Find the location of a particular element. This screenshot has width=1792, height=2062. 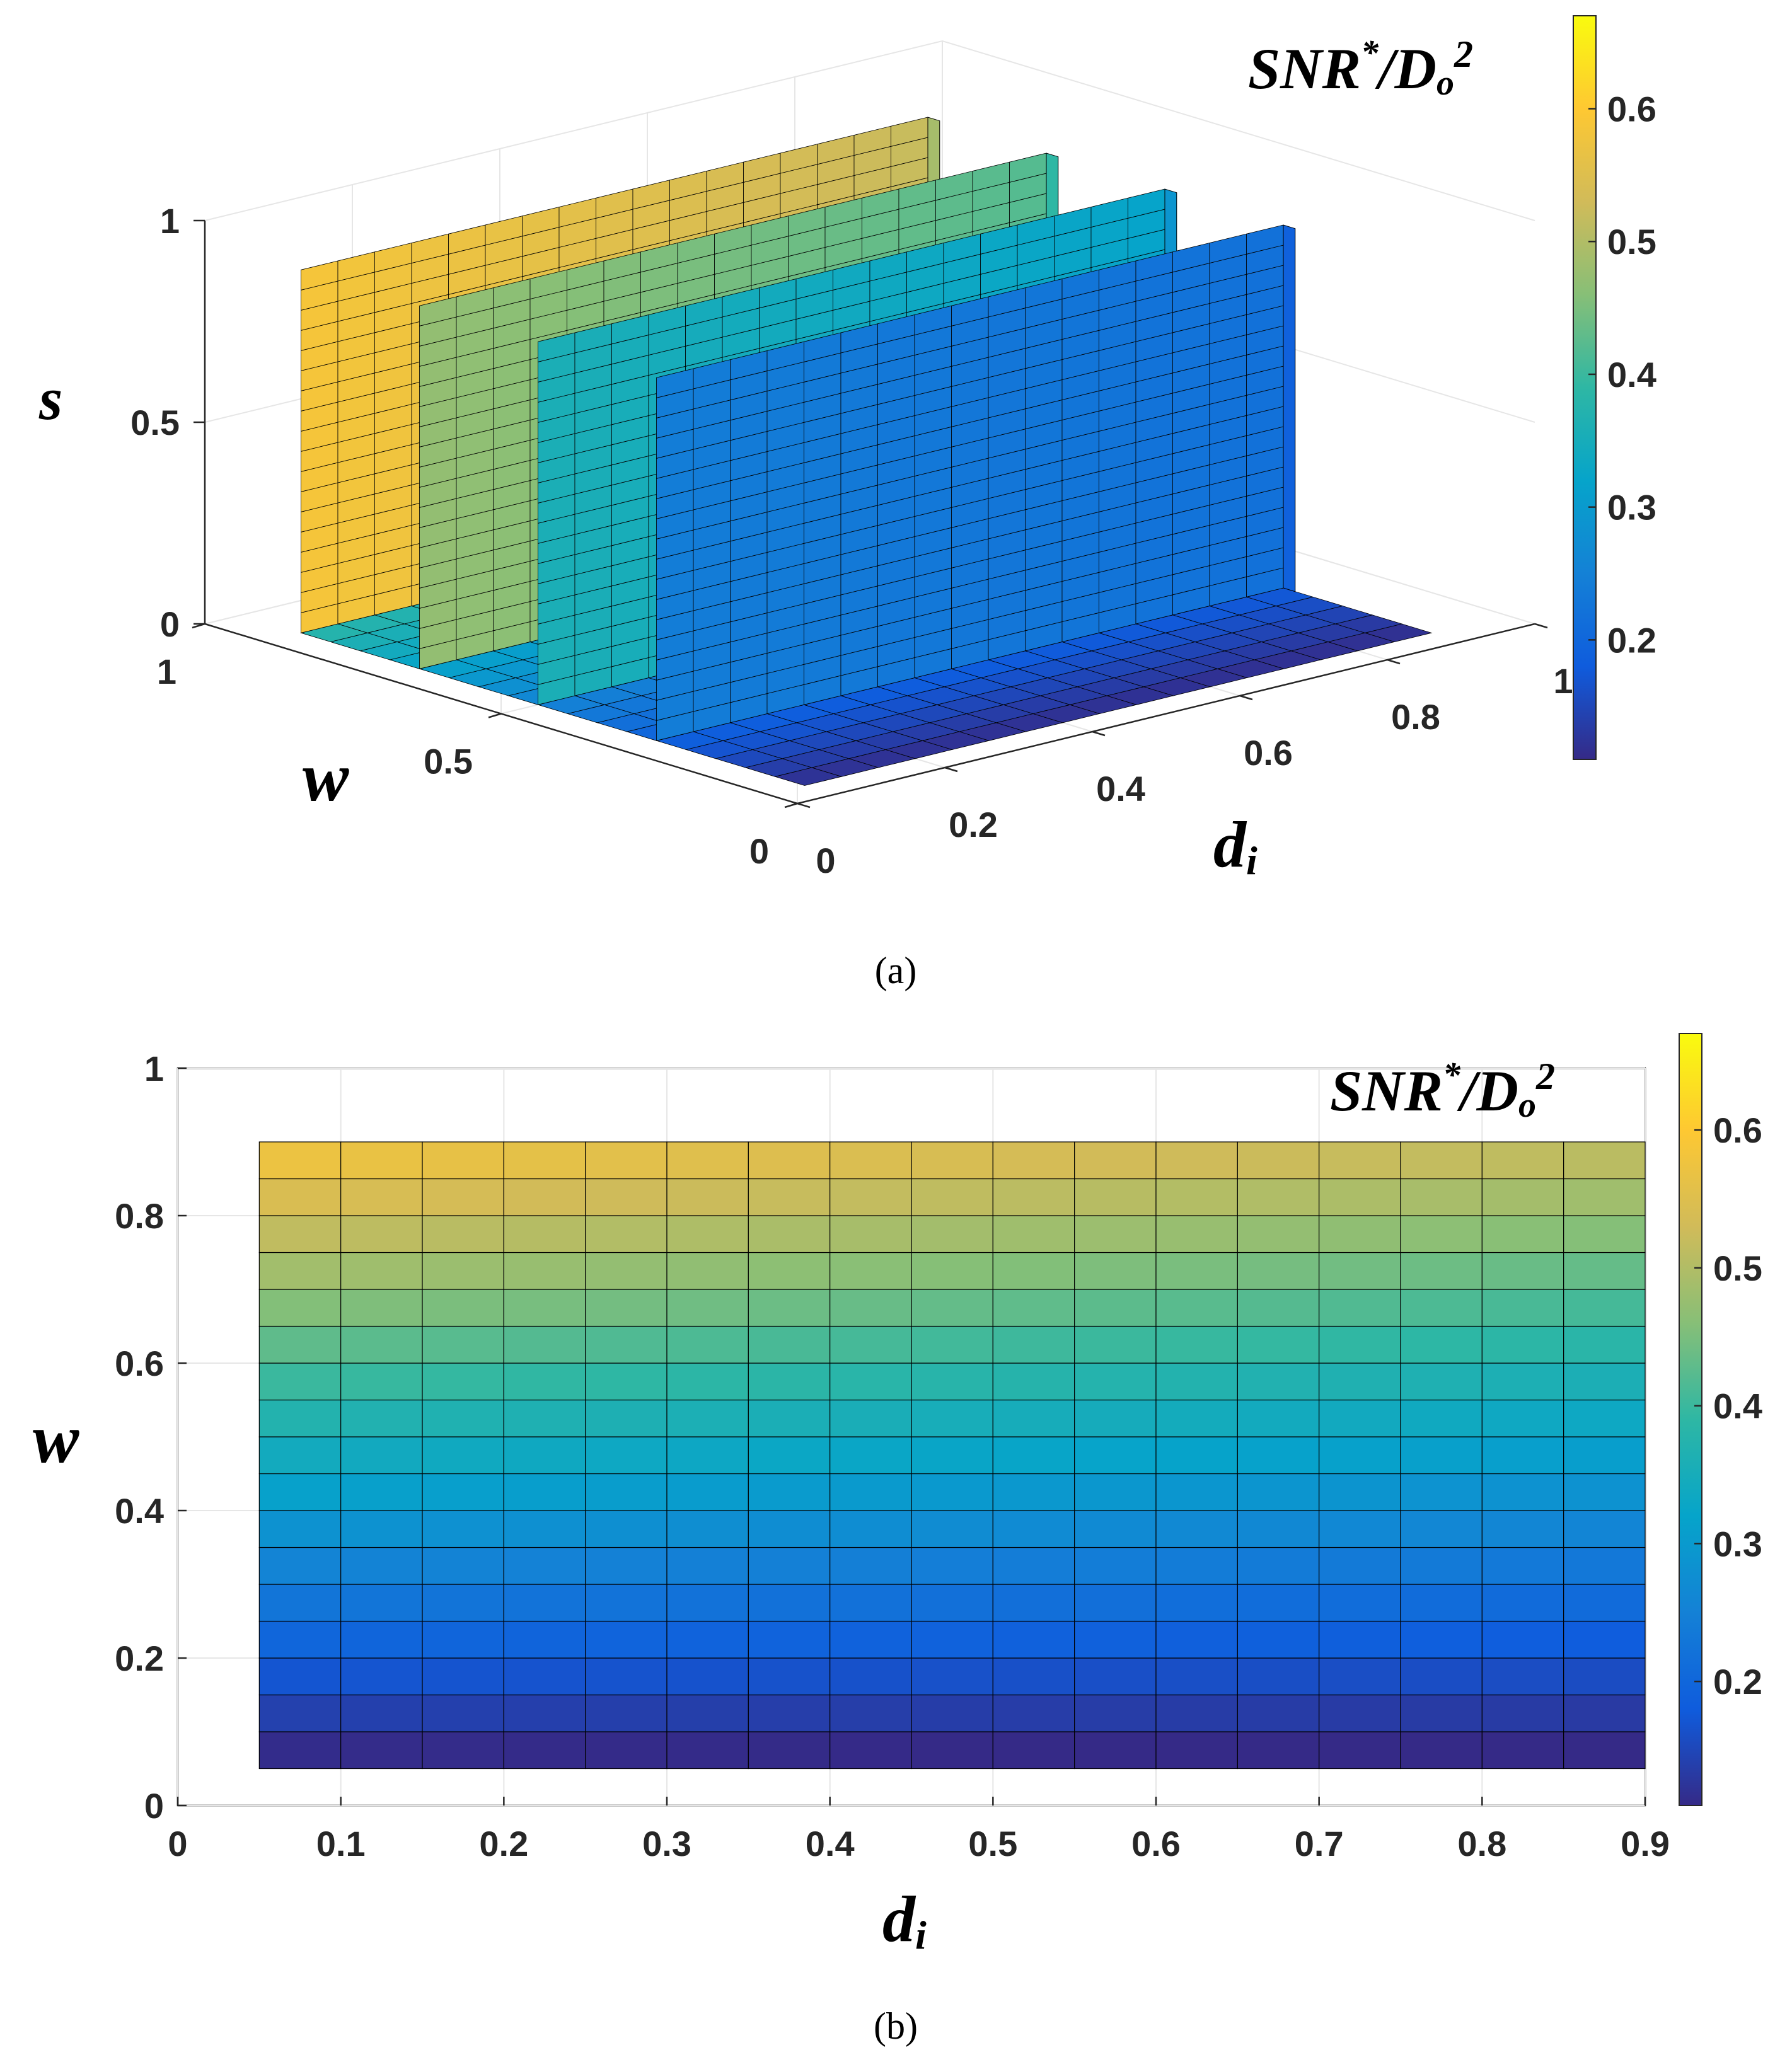

y-tick-label: 1 is located at coordinates (167, 671).